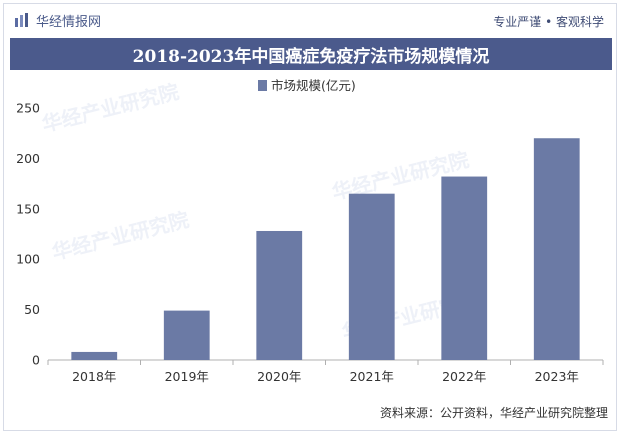  I want to click on y-tick-label: 0, so click(36, 360).